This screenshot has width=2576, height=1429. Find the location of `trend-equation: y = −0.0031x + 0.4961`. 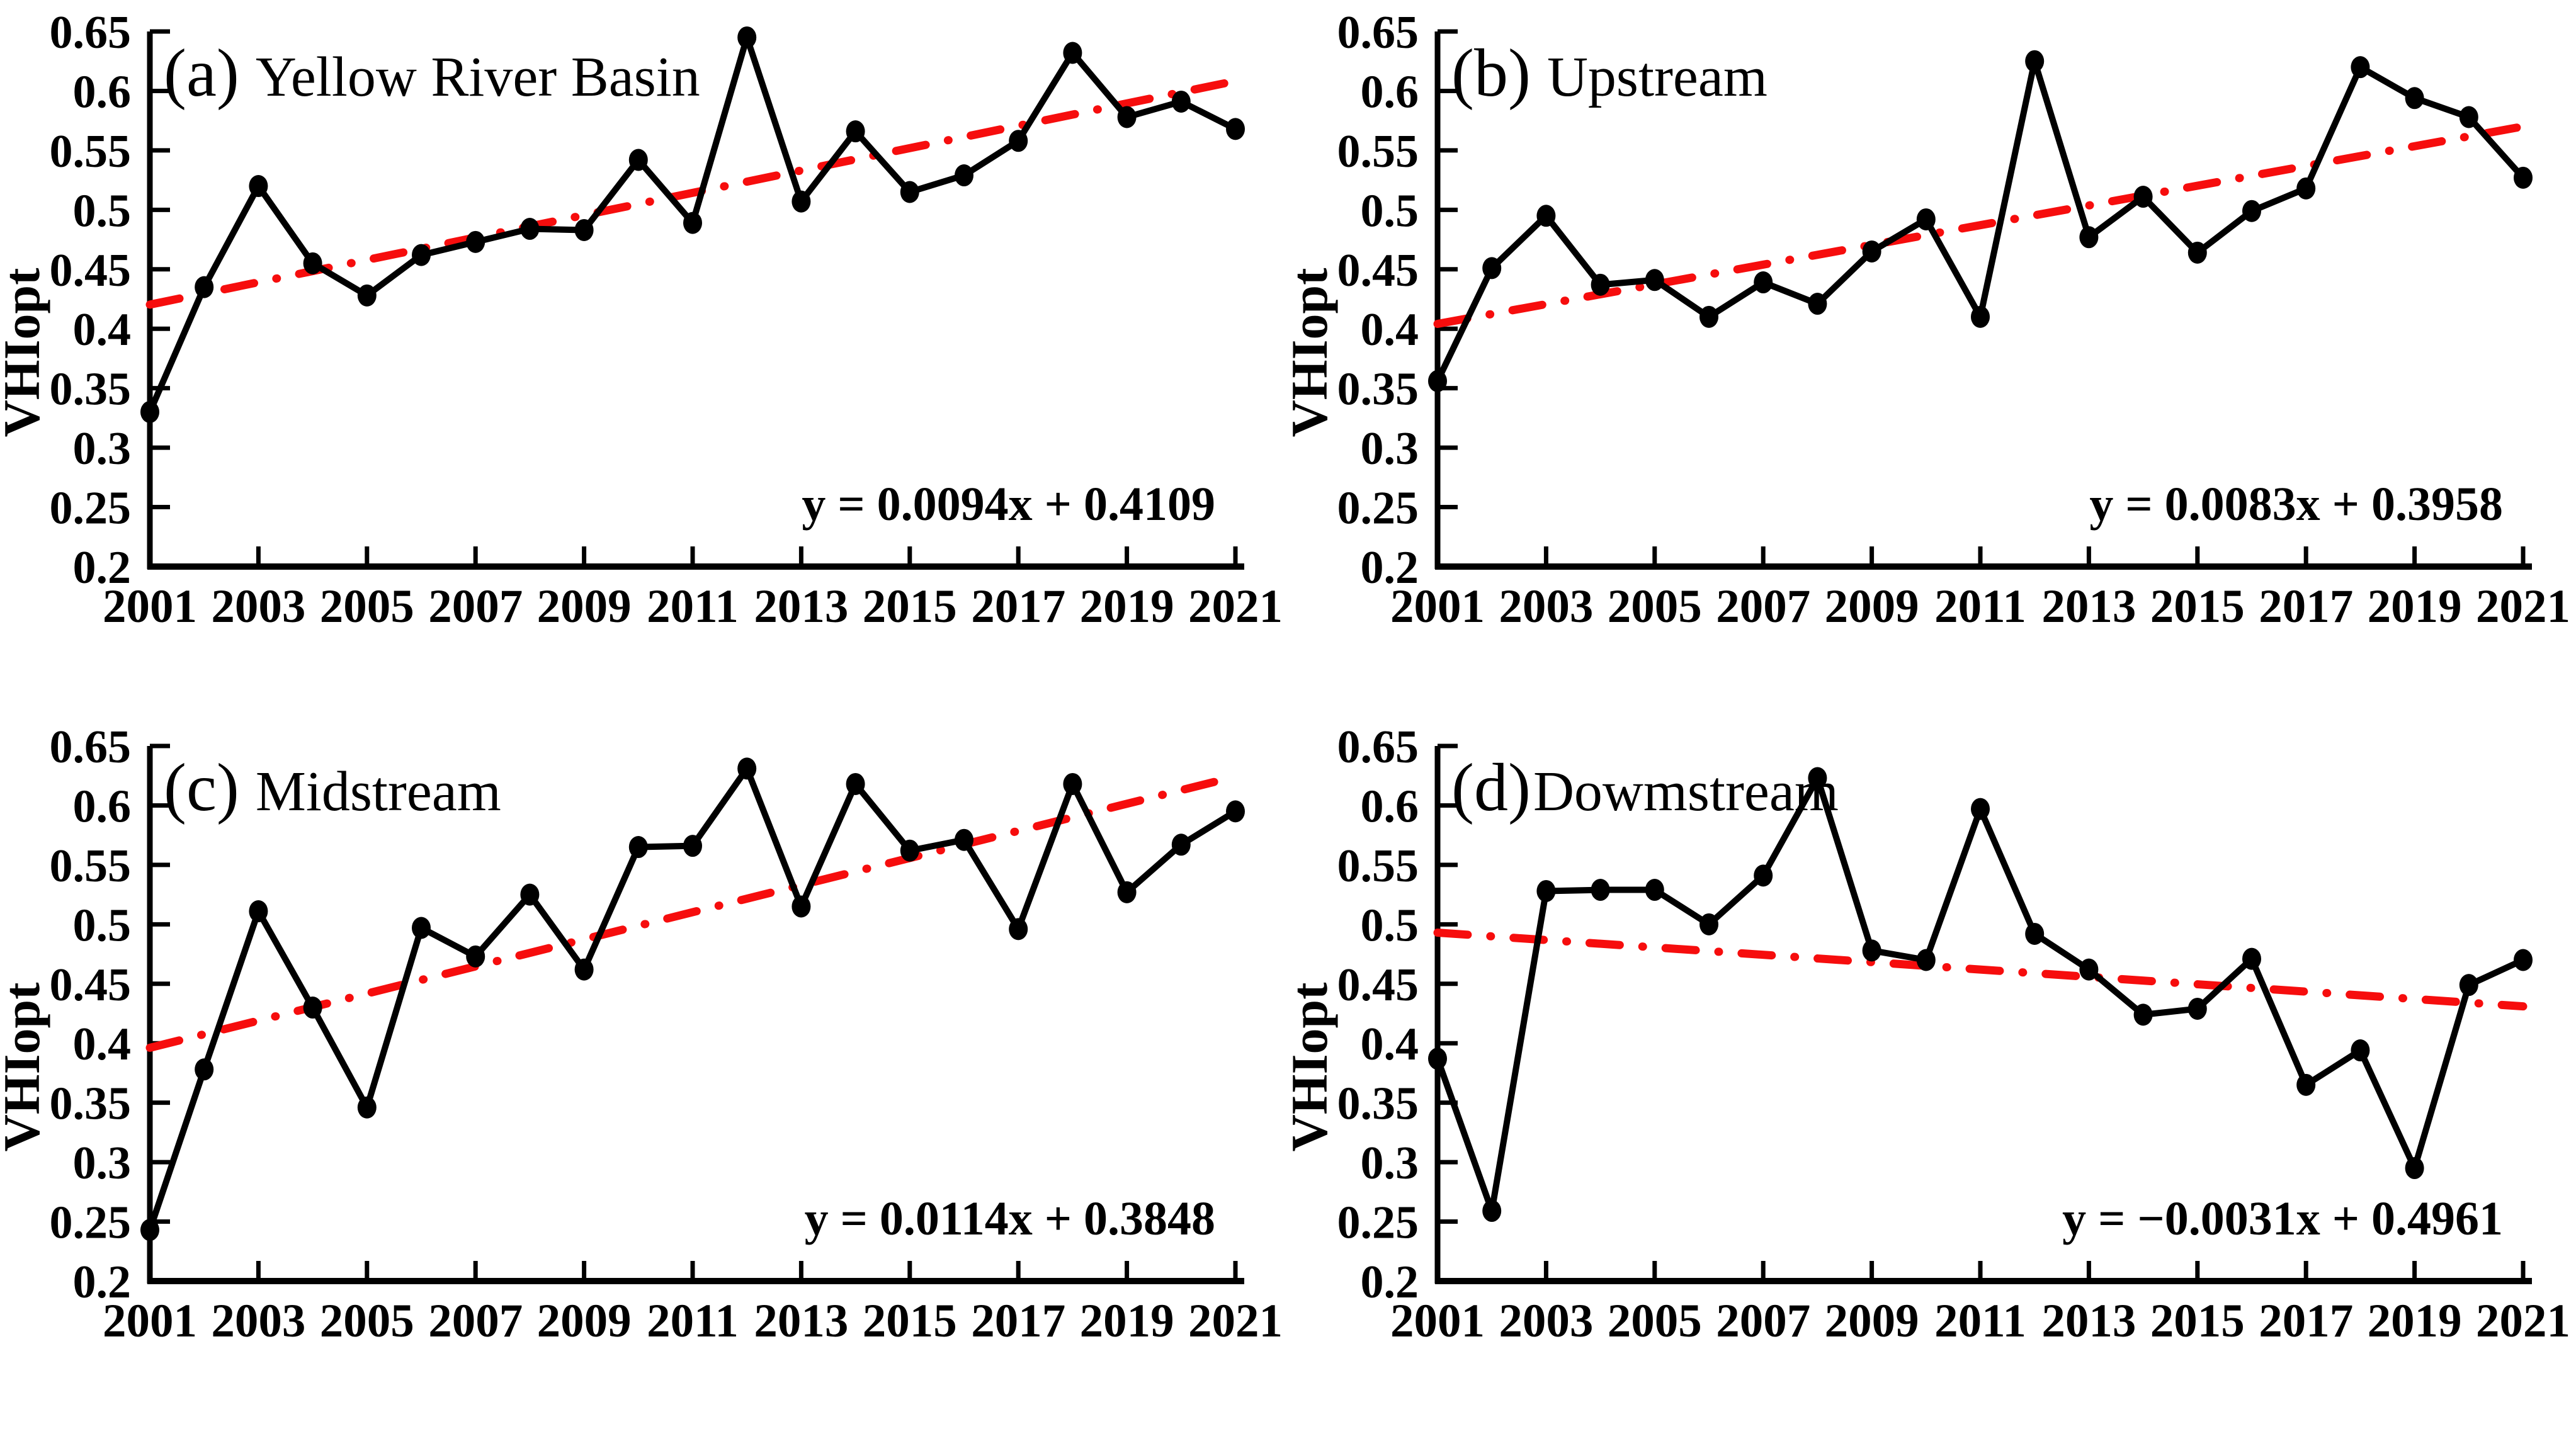

trend-equation: y = −0.0031x + 0.4961 is located at coordinates (2282, 1218).